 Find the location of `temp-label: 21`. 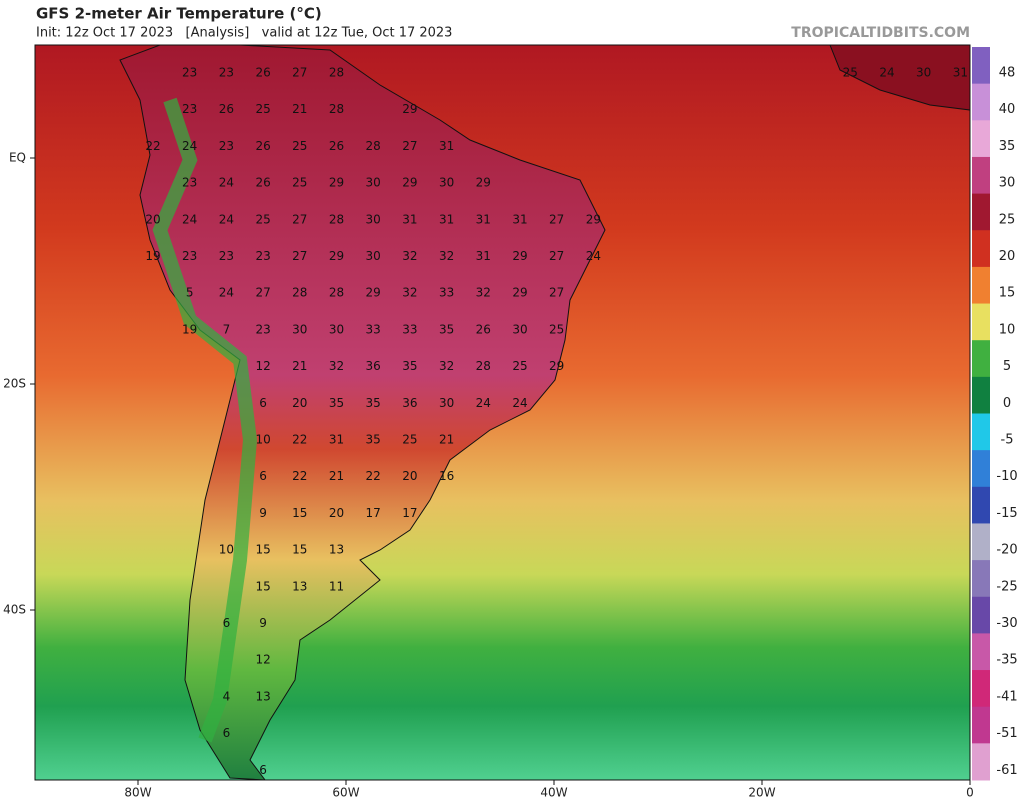

temp-label: 21 is located at coordinates (336, 476).